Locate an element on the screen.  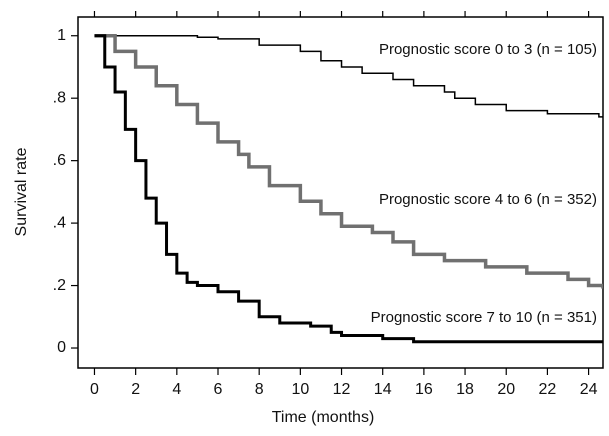
x-tick-label: 0 is located at coordinates (94, 389).